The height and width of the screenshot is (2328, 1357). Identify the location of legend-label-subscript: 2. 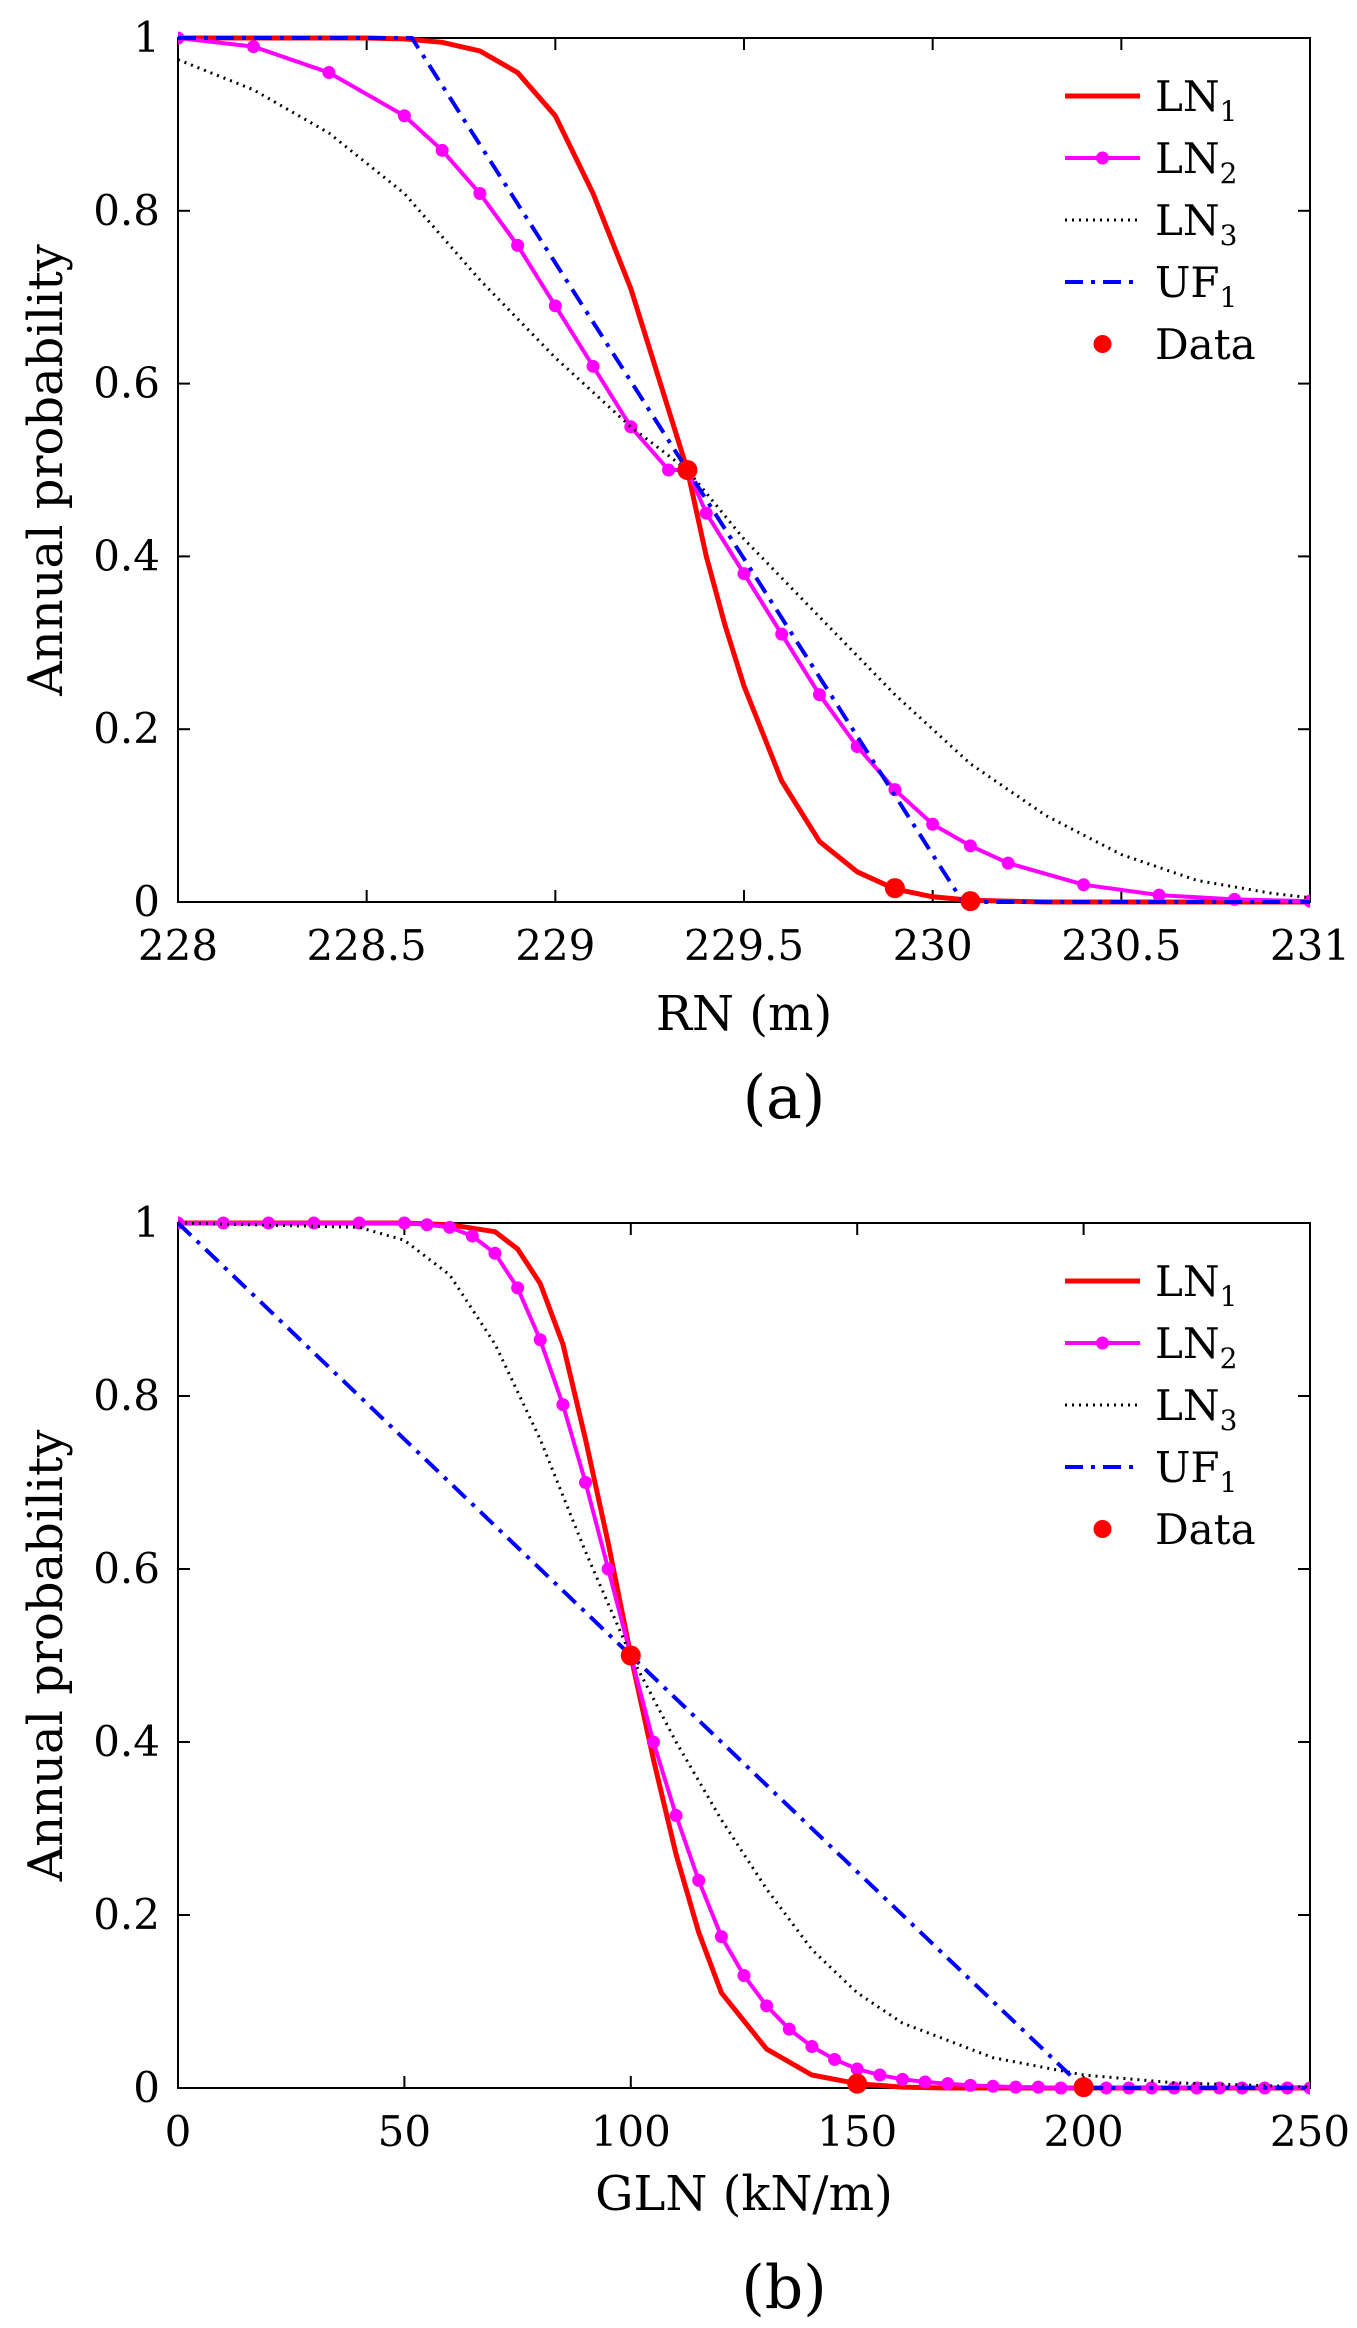
(1229, 173).